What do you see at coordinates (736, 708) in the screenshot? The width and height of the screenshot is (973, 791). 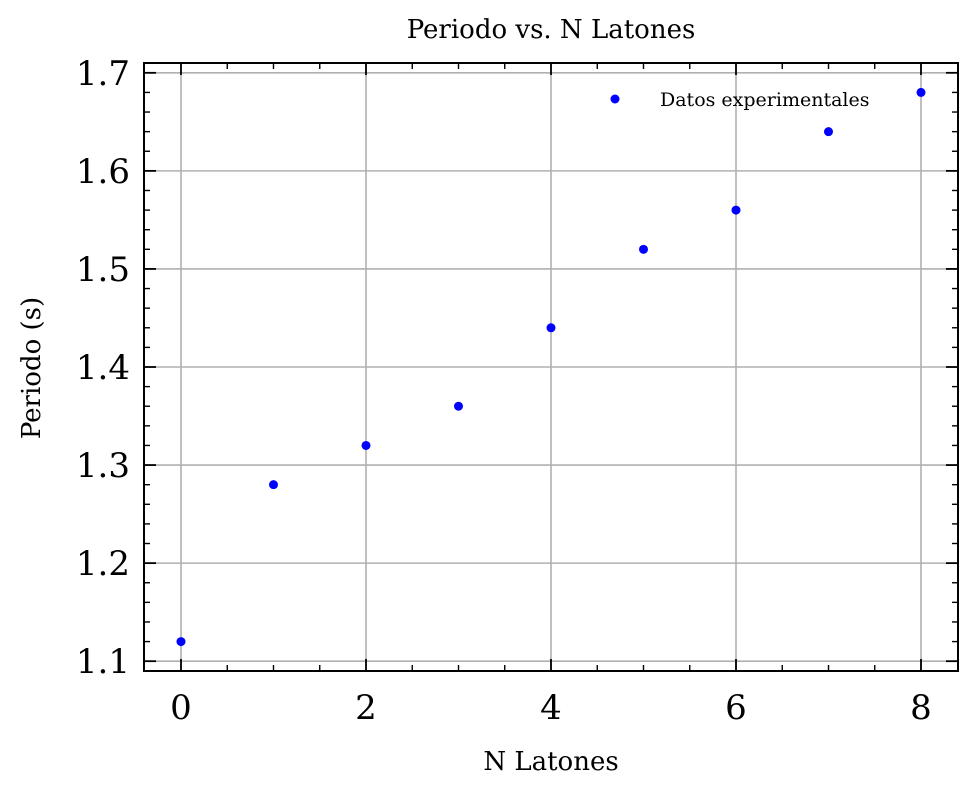 I see `x-tick-label: 6` at bounding box center [736, 708].